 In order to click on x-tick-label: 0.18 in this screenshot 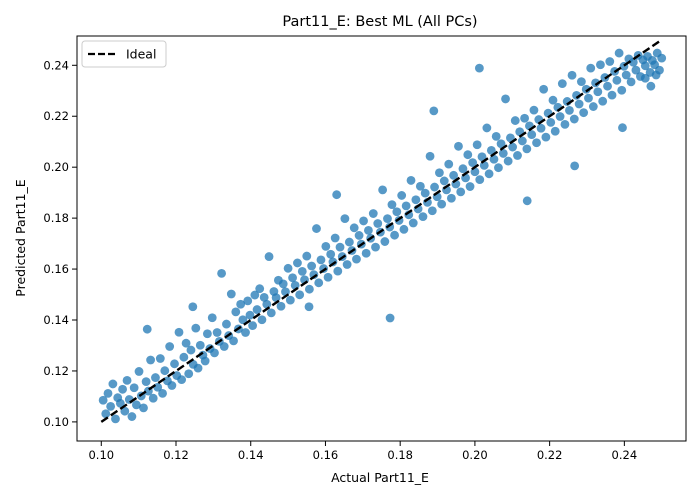, I will do `click(400, 455)`.